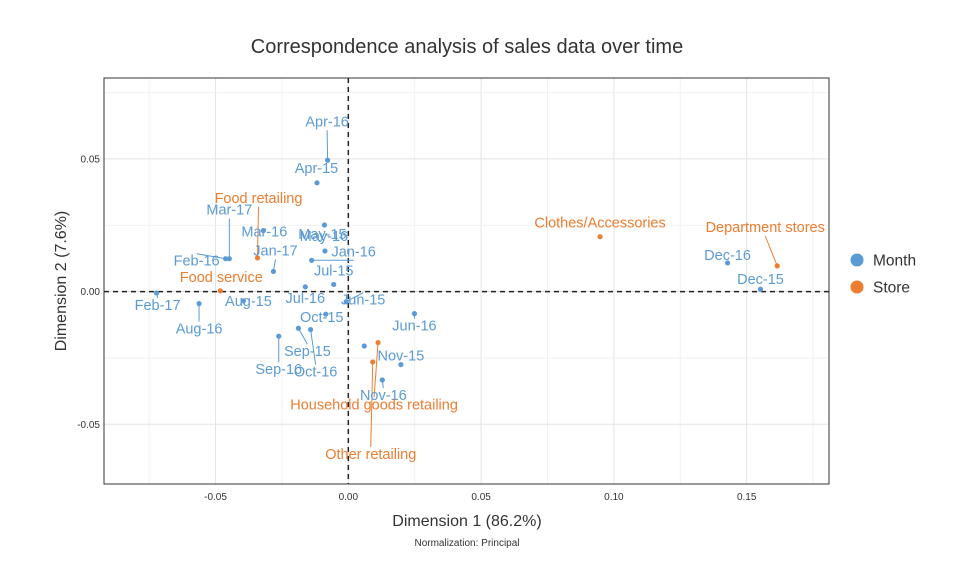 The width and height of the screenshot is (977, 562). Describe the element at coordinates (275, 251) in the screenshot. I see `month-point-label: Jan-17` at that location.